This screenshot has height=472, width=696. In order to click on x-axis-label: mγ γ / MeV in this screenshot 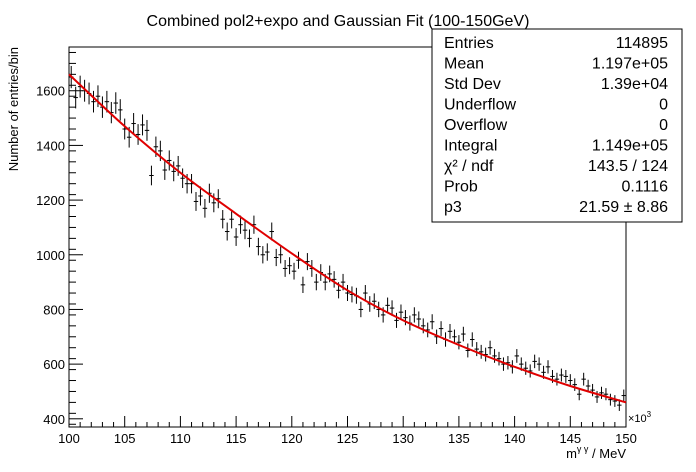, I will do `click(596, 452)`.